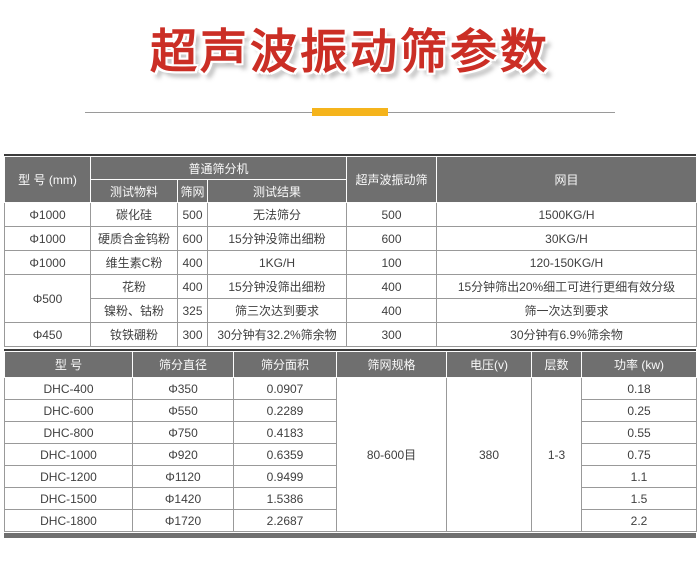  I want to click on cell-model: DHC-1500, so click(68, 498).